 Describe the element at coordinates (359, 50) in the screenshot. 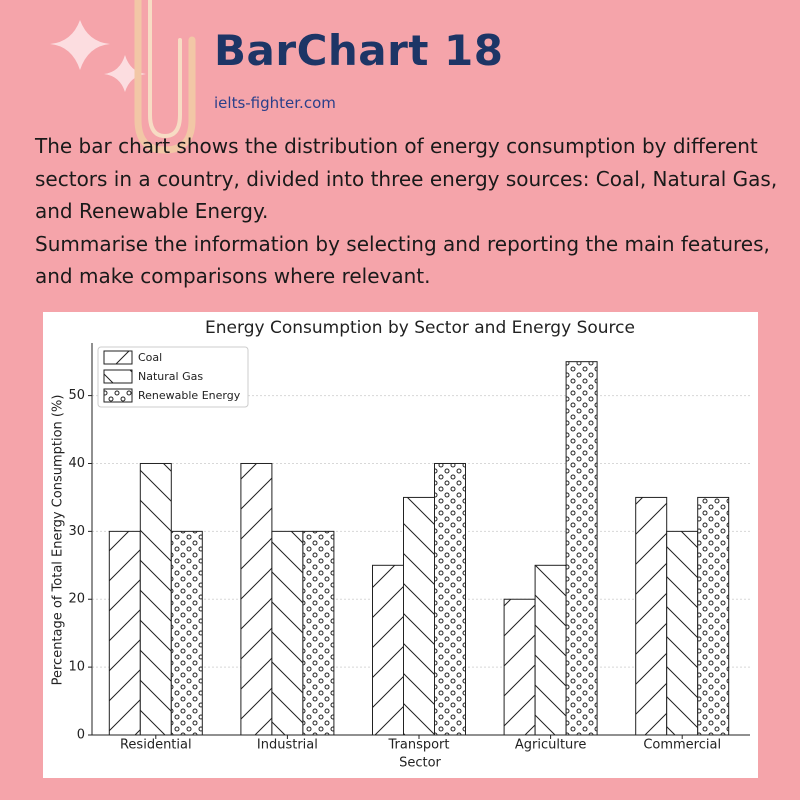

I see `page-title: BarChart 18` at that location.